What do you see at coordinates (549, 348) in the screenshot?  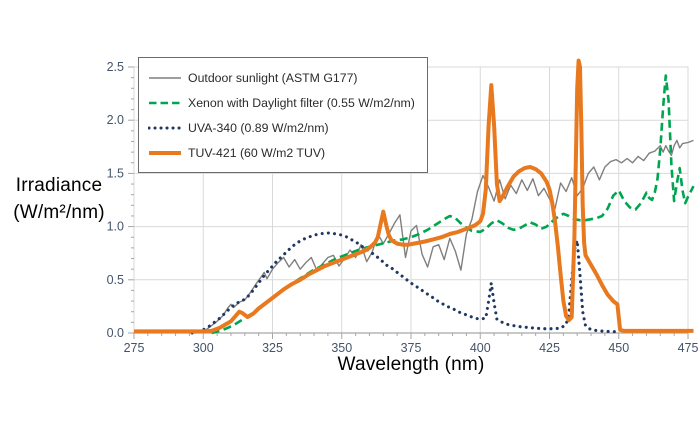 I see `x-tick-label-425: 425` at bounding box center [549, 348].